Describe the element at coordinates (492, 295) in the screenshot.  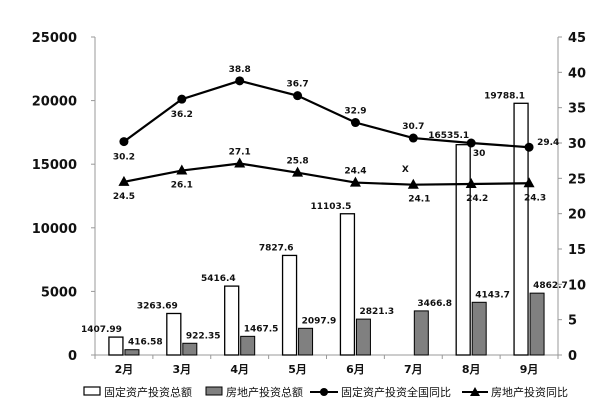
I see `bar-label-real-estate: 4143.7` at that location.